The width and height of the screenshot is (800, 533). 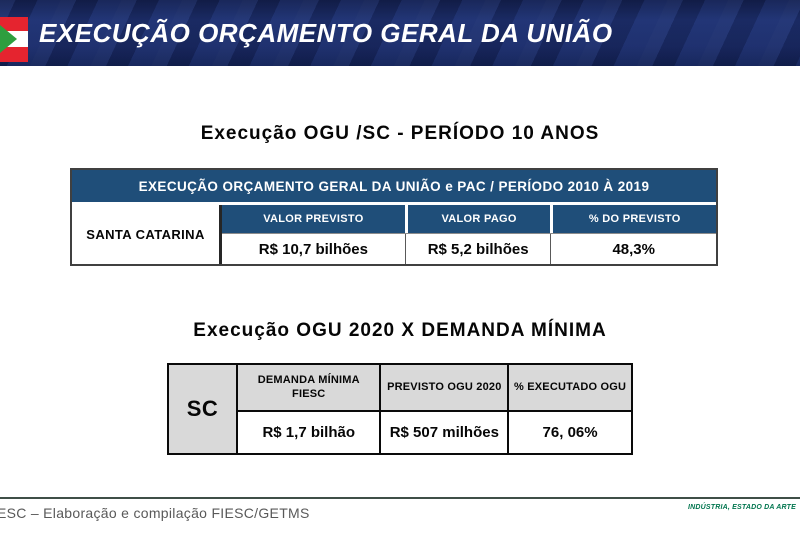 What do you see at coordinates (308, 432) in the screenshot?
I see `value-cell: R$ 1,7 bilhão` at bounding box center [308, 432].